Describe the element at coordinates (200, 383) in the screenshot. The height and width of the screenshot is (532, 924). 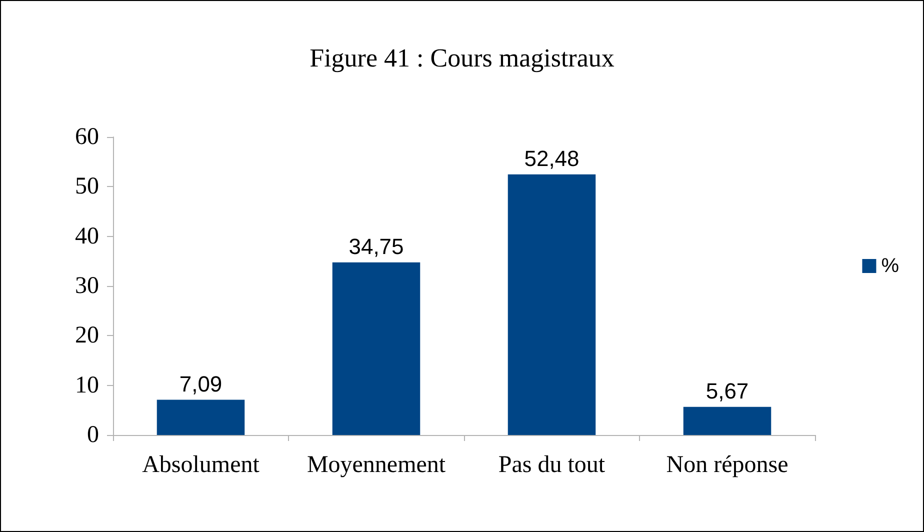
I see `data-label: 7,09` at that location.